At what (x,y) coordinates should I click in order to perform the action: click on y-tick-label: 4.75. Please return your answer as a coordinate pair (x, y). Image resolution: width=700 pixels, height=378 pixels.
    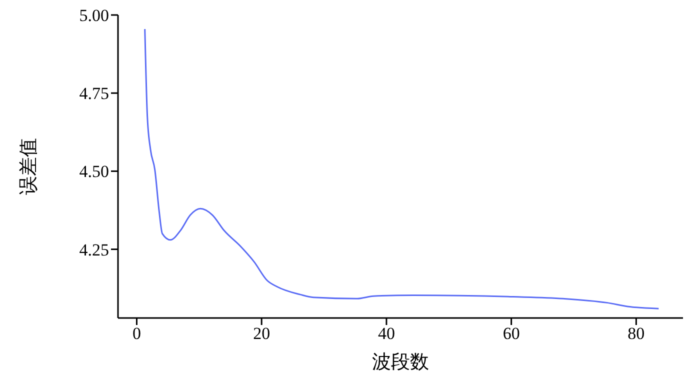
    Looking at the image, I should click on (94, 94).